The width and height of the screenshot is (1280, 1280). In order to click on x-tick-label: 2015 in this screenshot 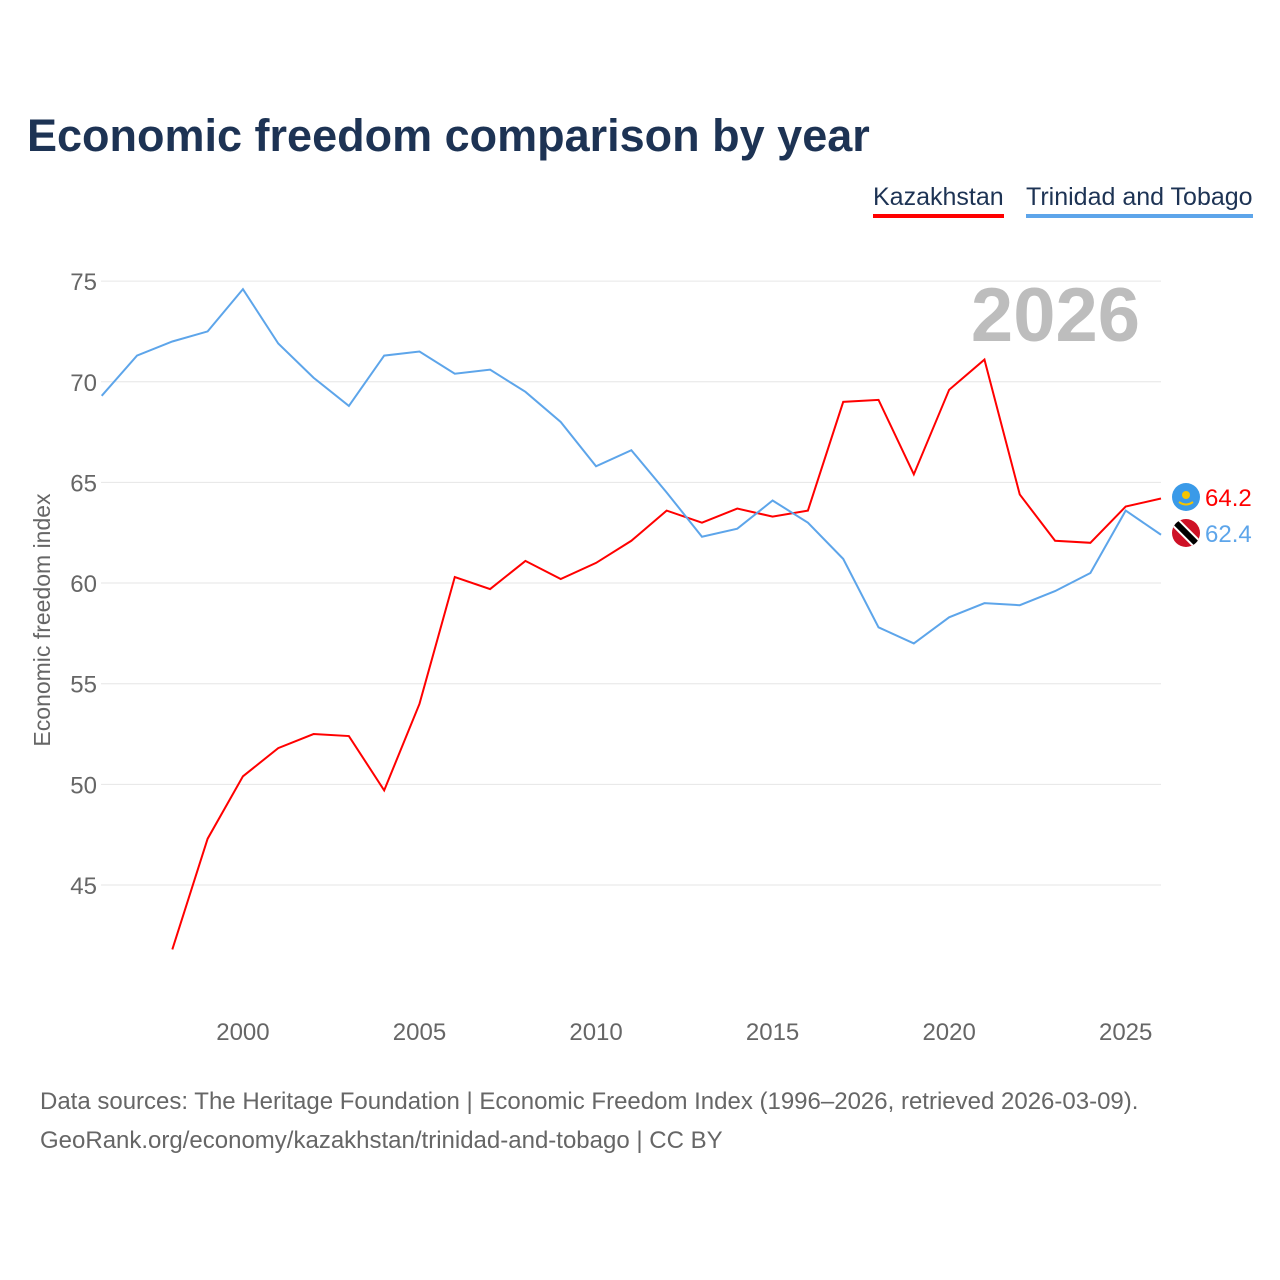, I will do `click(772, 1032)`.